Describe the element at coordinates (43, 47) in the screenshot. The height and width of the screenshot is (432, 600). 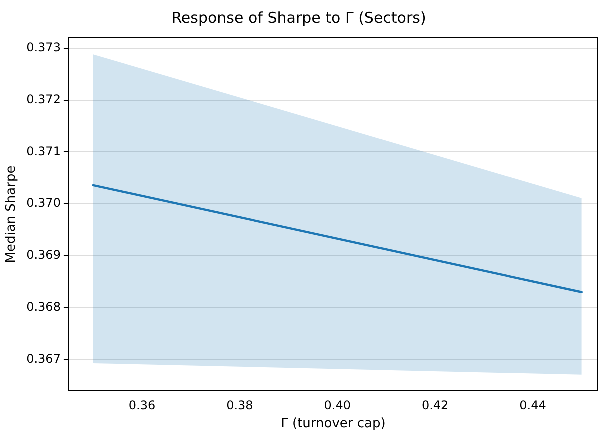
I see `y-tick-label: 0.373` at that location.